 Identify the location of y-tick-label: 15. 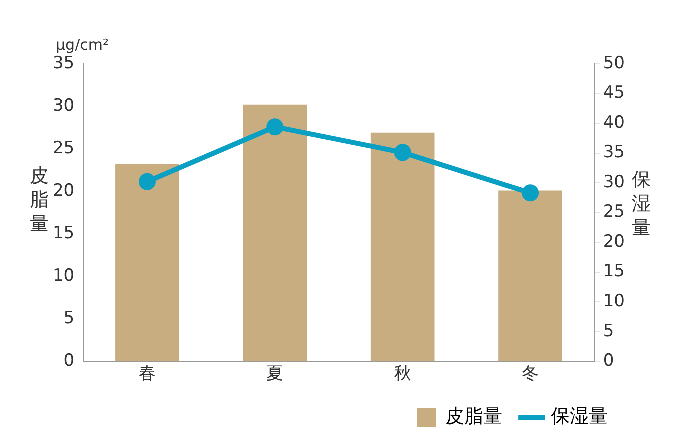
(63, 233).